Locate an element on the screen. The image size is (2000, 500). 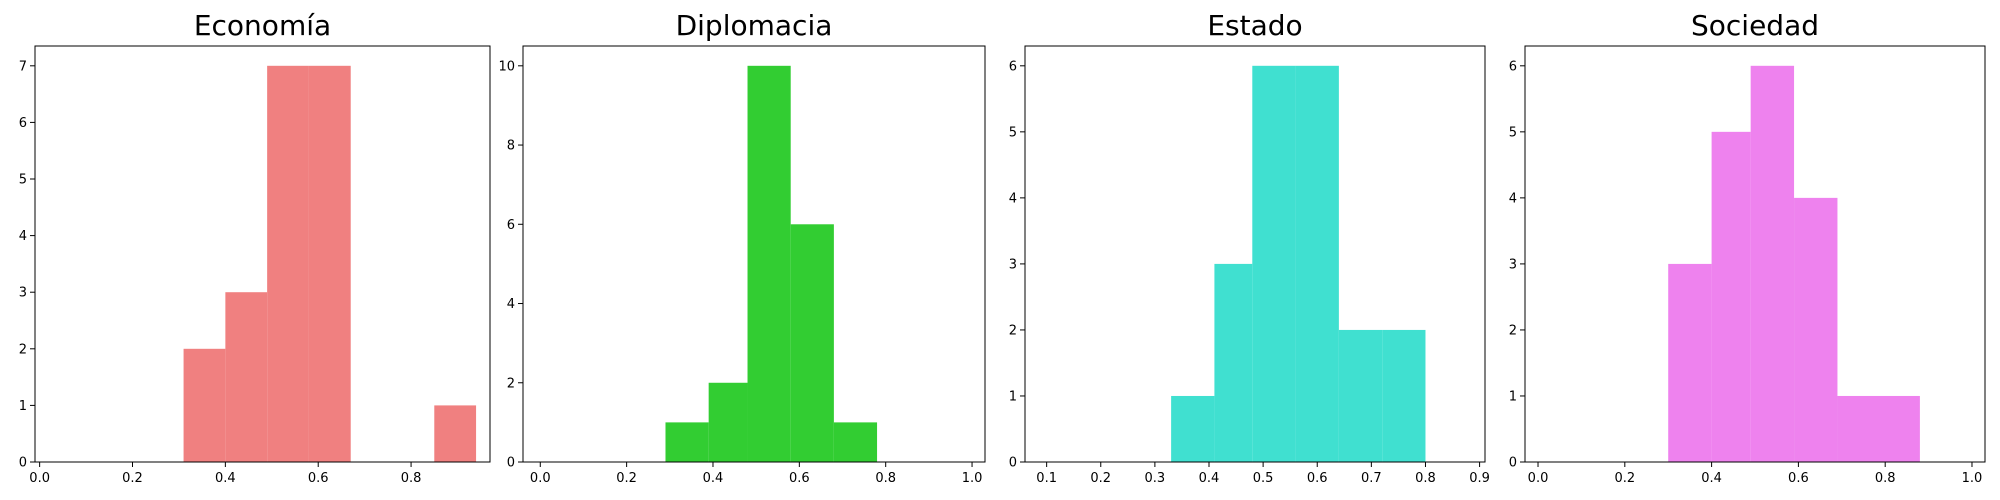
x-tick-label: 0.5 is located at coordinates (1263, 478).